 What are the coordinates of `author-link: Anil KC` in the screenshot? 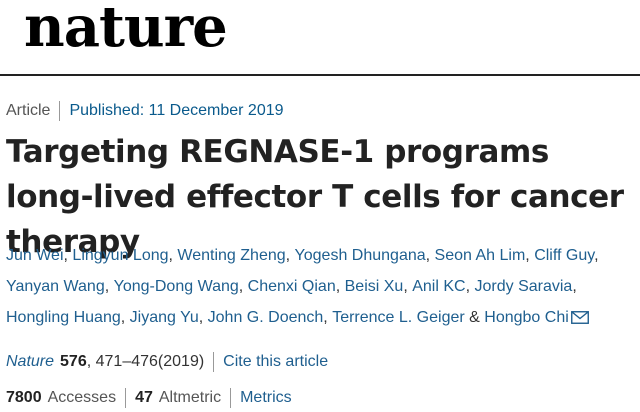 It's located at (439, 286).